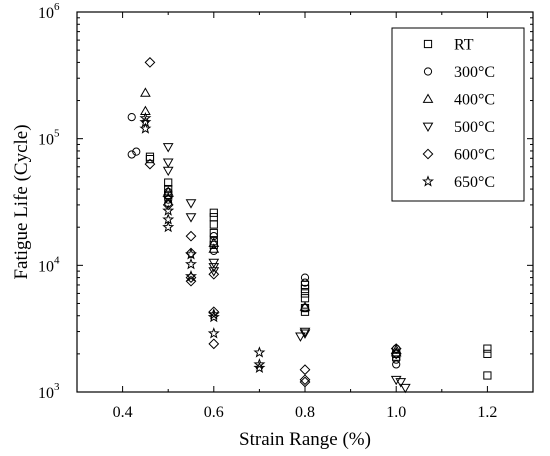 The width and height of the screenshot is (550, 456). I want to click on legend-marker-circle, so click(428, 71).